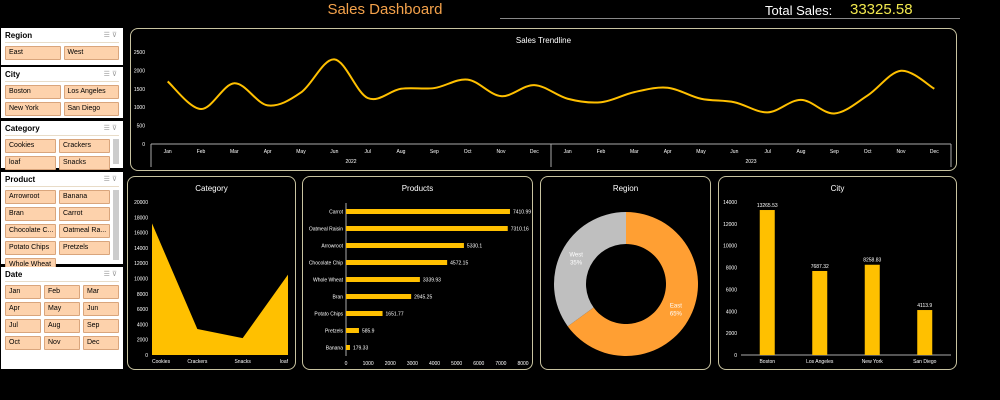 The height and width of the screenshot is (400, 1000). What do you see at coordinates (30, 163) in the screenshot?
I see `slicer-item: loaf` at bounding box center [30, 163].